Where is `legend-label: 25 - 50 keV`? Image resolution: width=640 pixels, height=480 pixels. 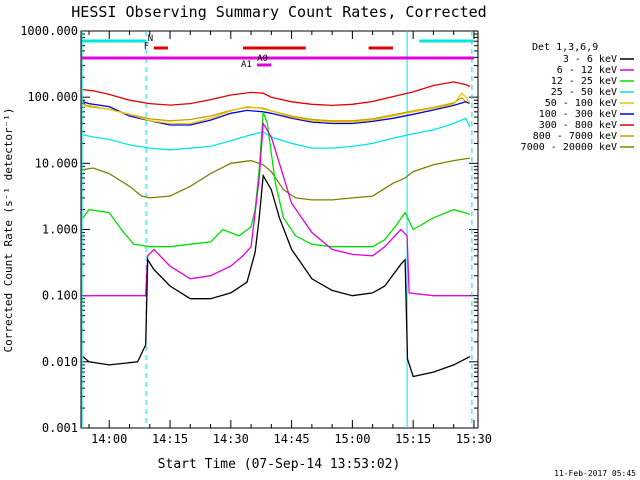
legend-label: 25 - 50 keV is located at coordinates (584, 92).